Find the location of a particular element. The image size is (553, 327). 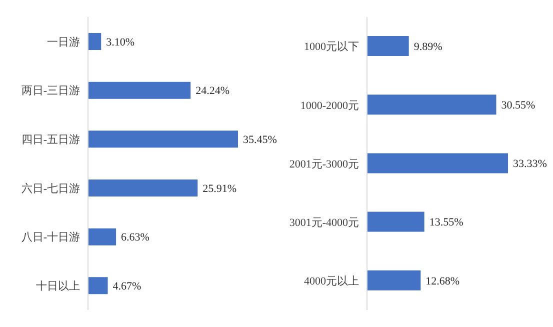

y-tick-label: 六日-七日游 is located at coordinates (50, 188).